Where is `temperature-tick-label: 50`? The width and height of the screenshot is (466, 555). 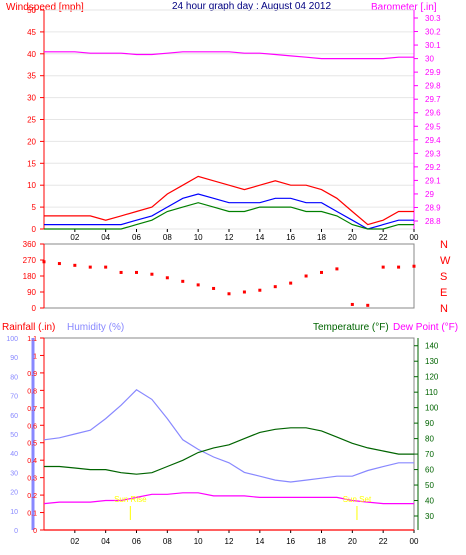 temperature-tick-label: 50 is located at coordinates (429, 485).